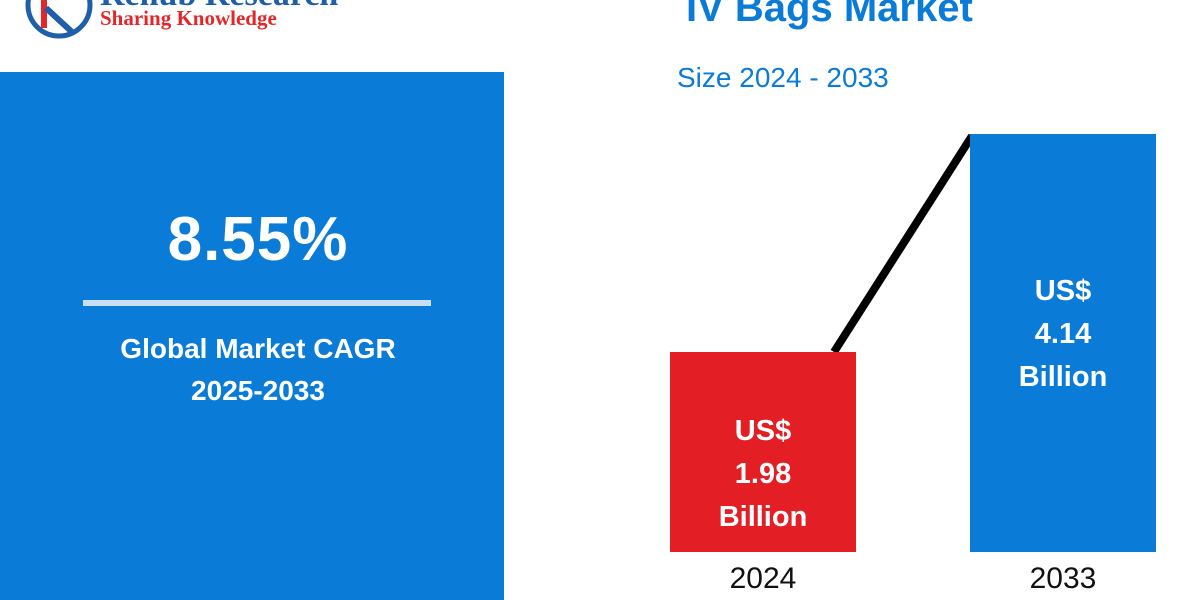 The height and width of the screenshot is (600, 1200). I want to click on data-label-2024: US$ 1.98 Billion, so click(763, 474).